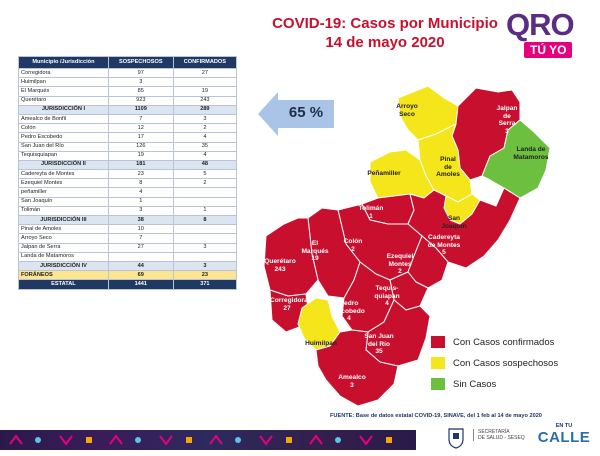  Describe the element at coordinates (507, 116) in the screenshot. I see `map-label-line: de` at that location.